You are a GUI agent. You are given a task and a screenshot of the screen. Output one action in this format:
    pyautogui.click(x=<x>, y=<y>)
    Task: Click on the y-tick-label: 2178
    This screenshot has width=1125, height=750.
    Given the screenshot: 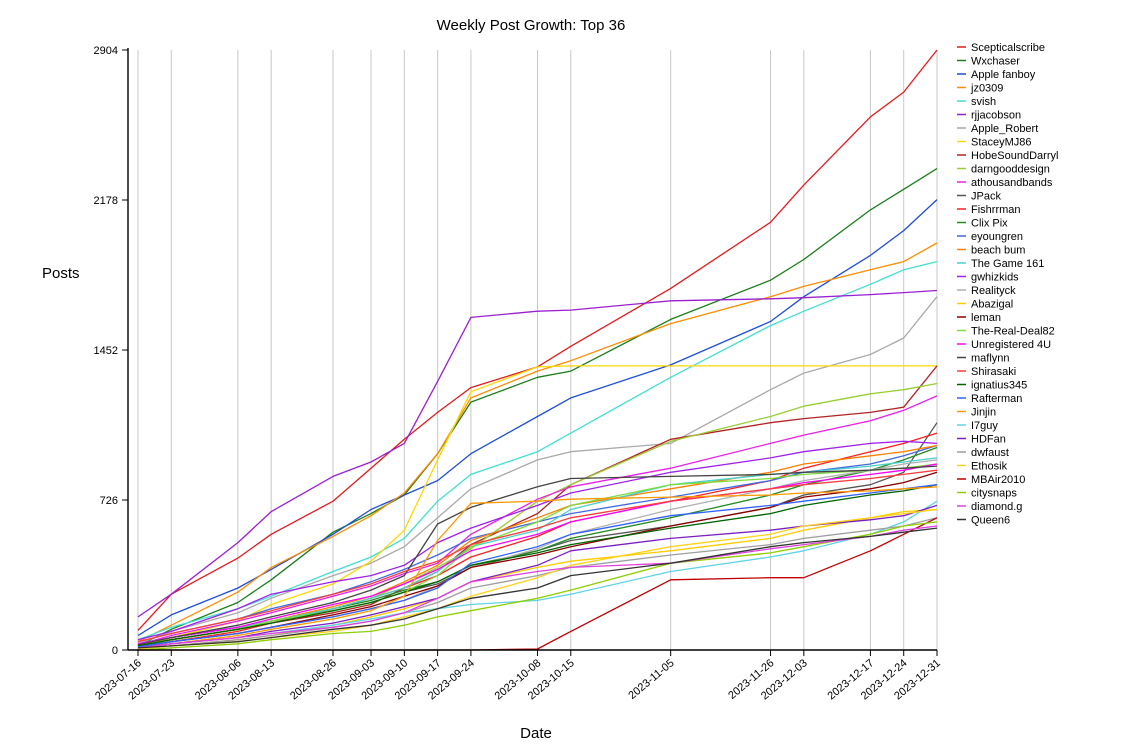 What is the action you would take?
    pyautogui.click(x=106, y=201)
    